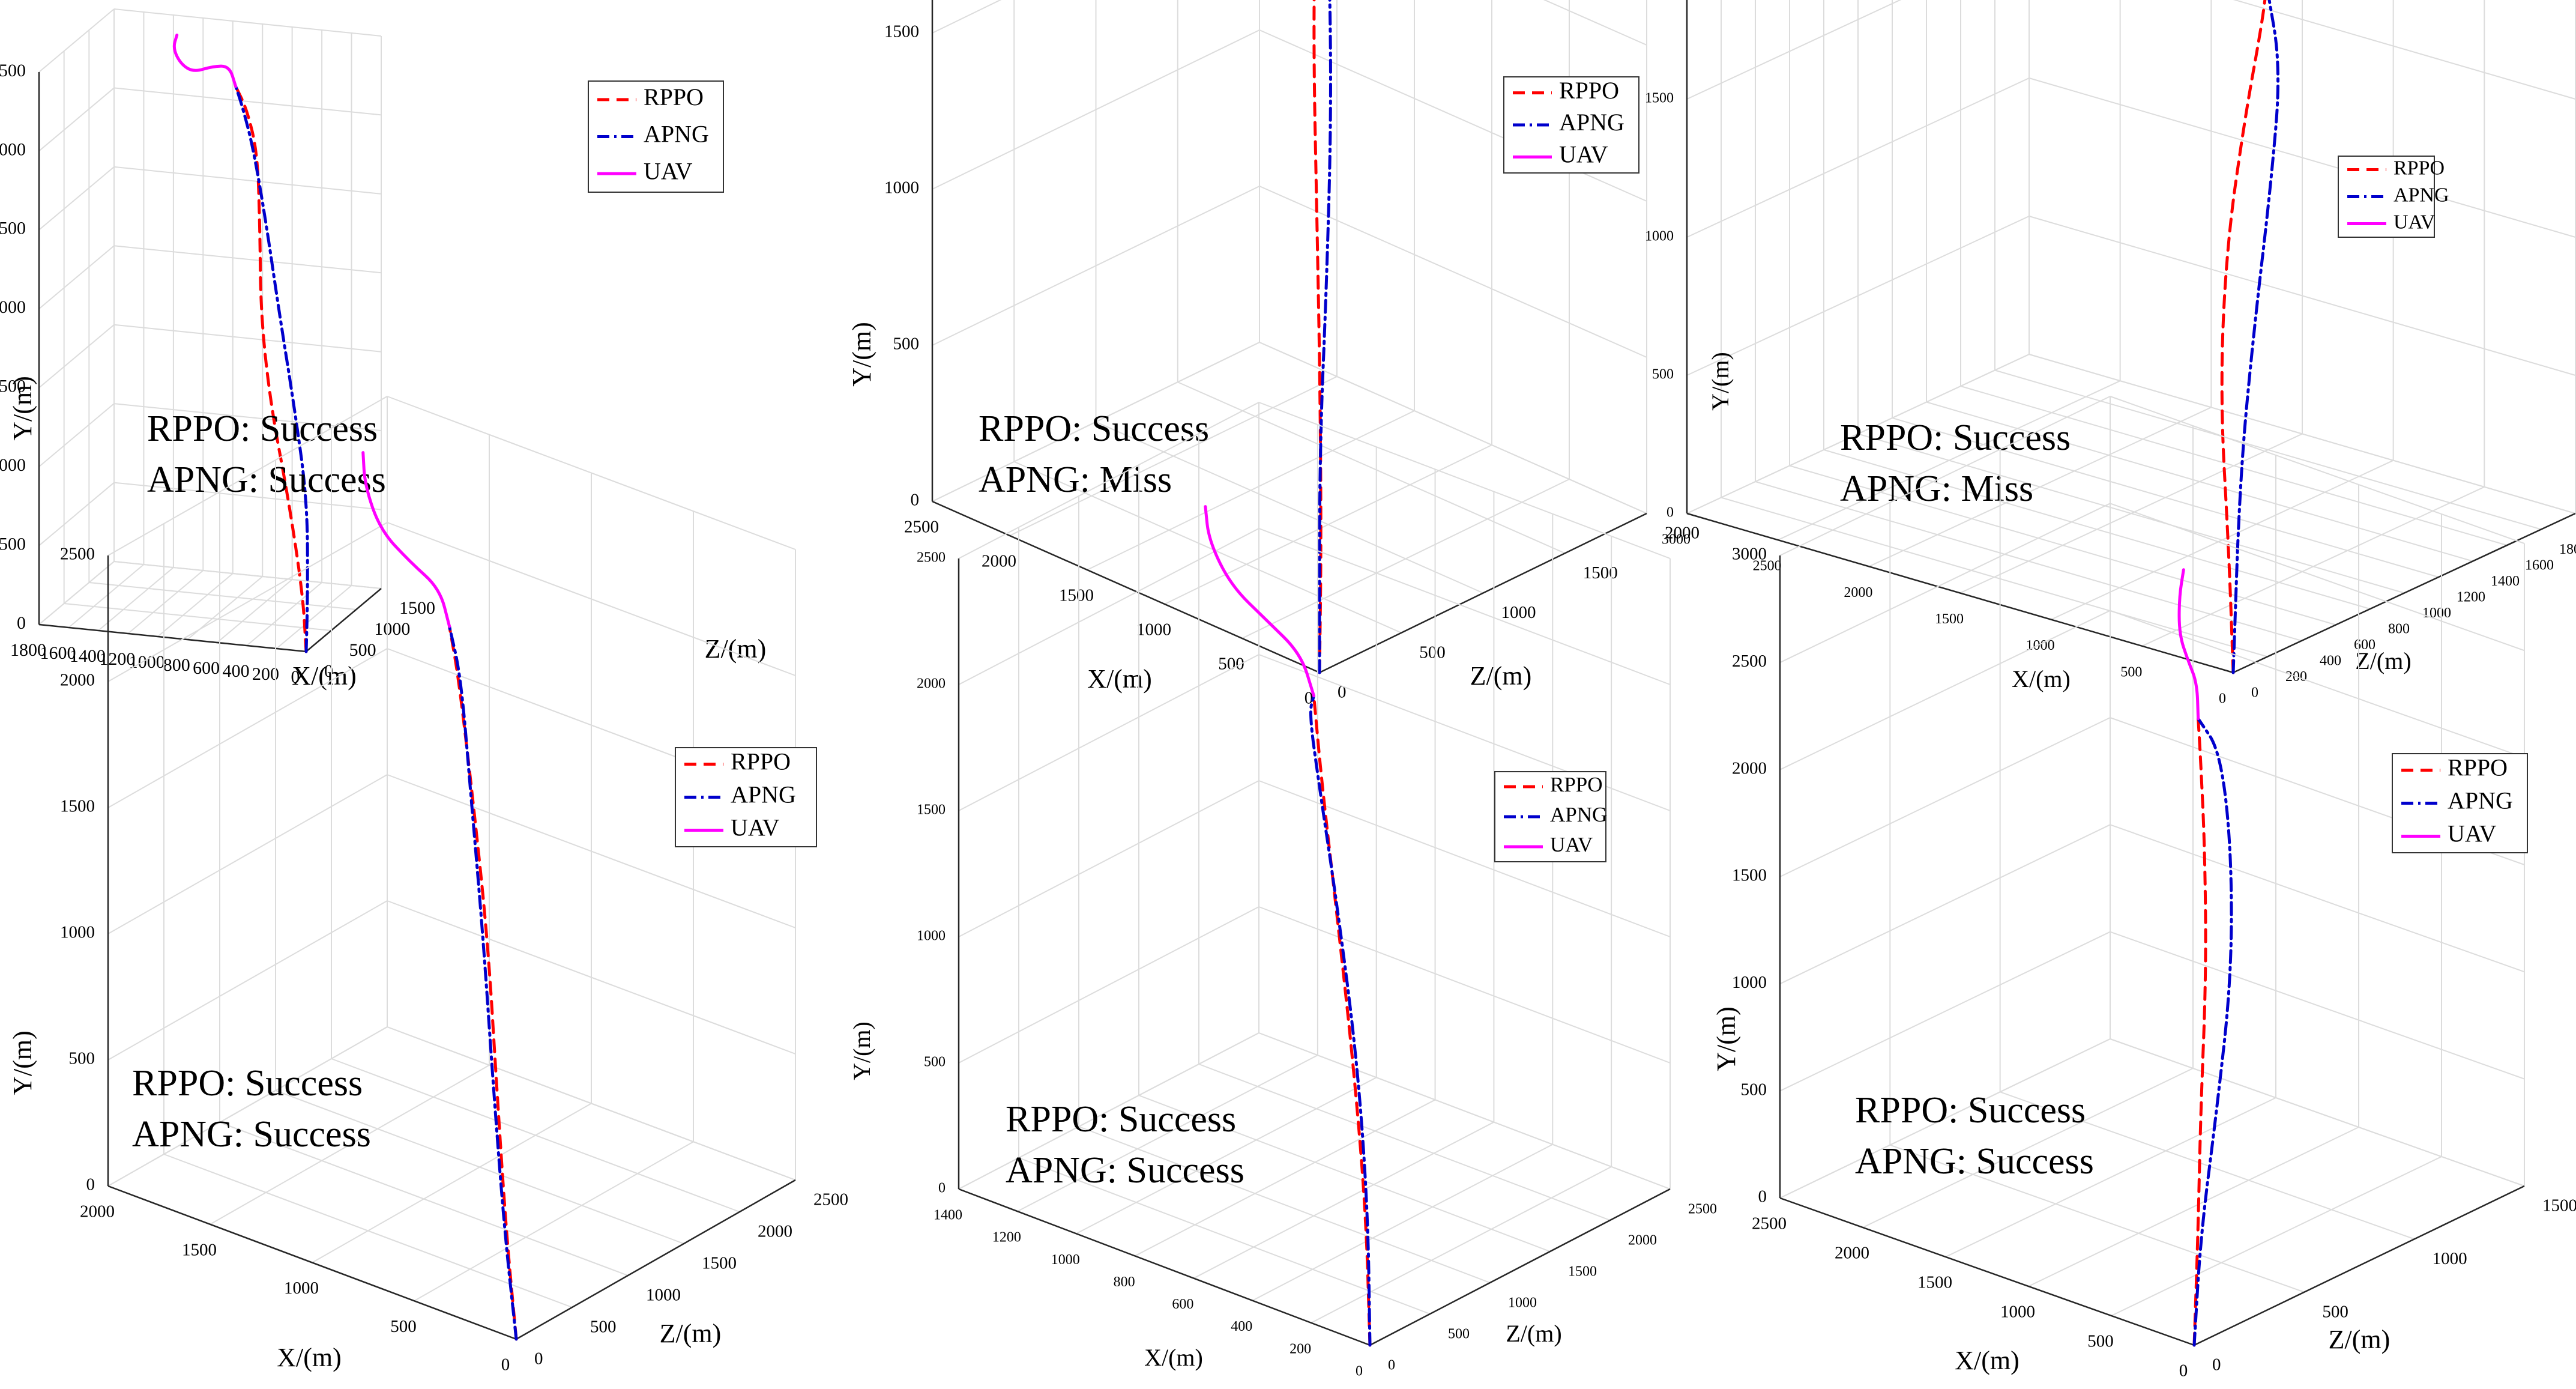  What do you see at coordinates (2335, 1311) in the screenshot?
I see `z-tick-label: 500` at bounding box center [2335, 1311].